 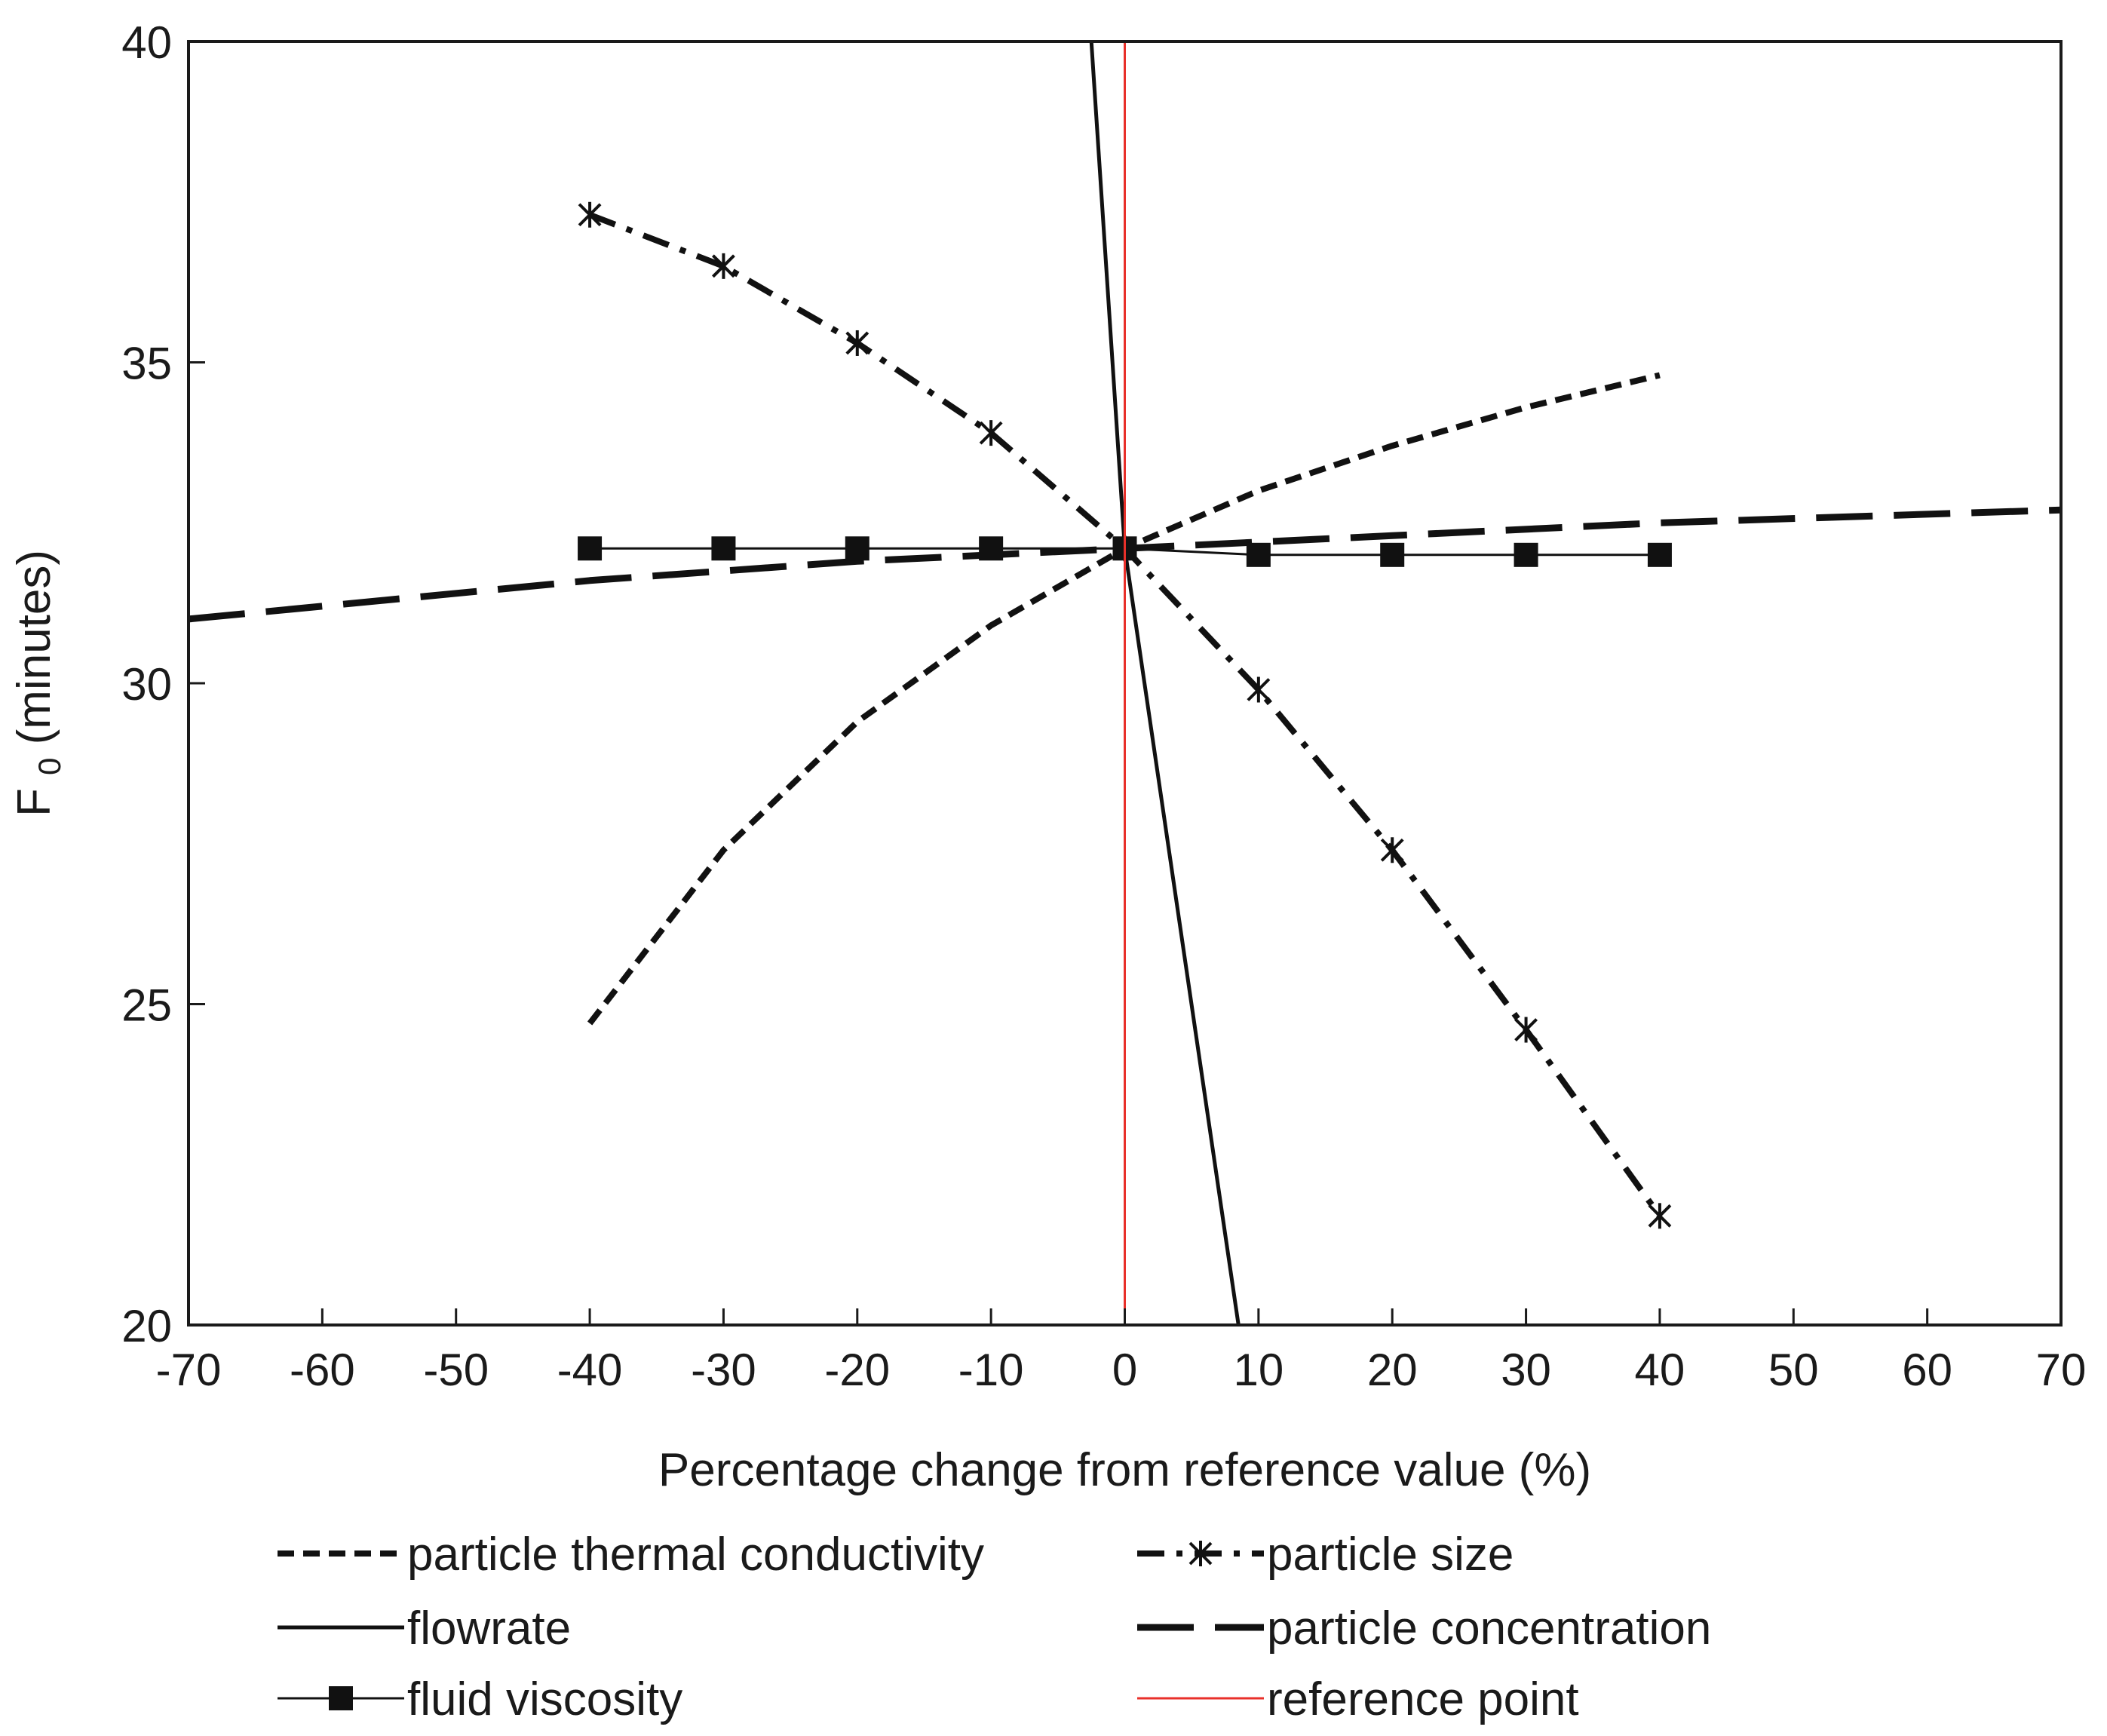 What do you see at coordinates (590, 1370) in the screenshot?
I see `x-tick-label: -40` at bounding box center [590, 1370].